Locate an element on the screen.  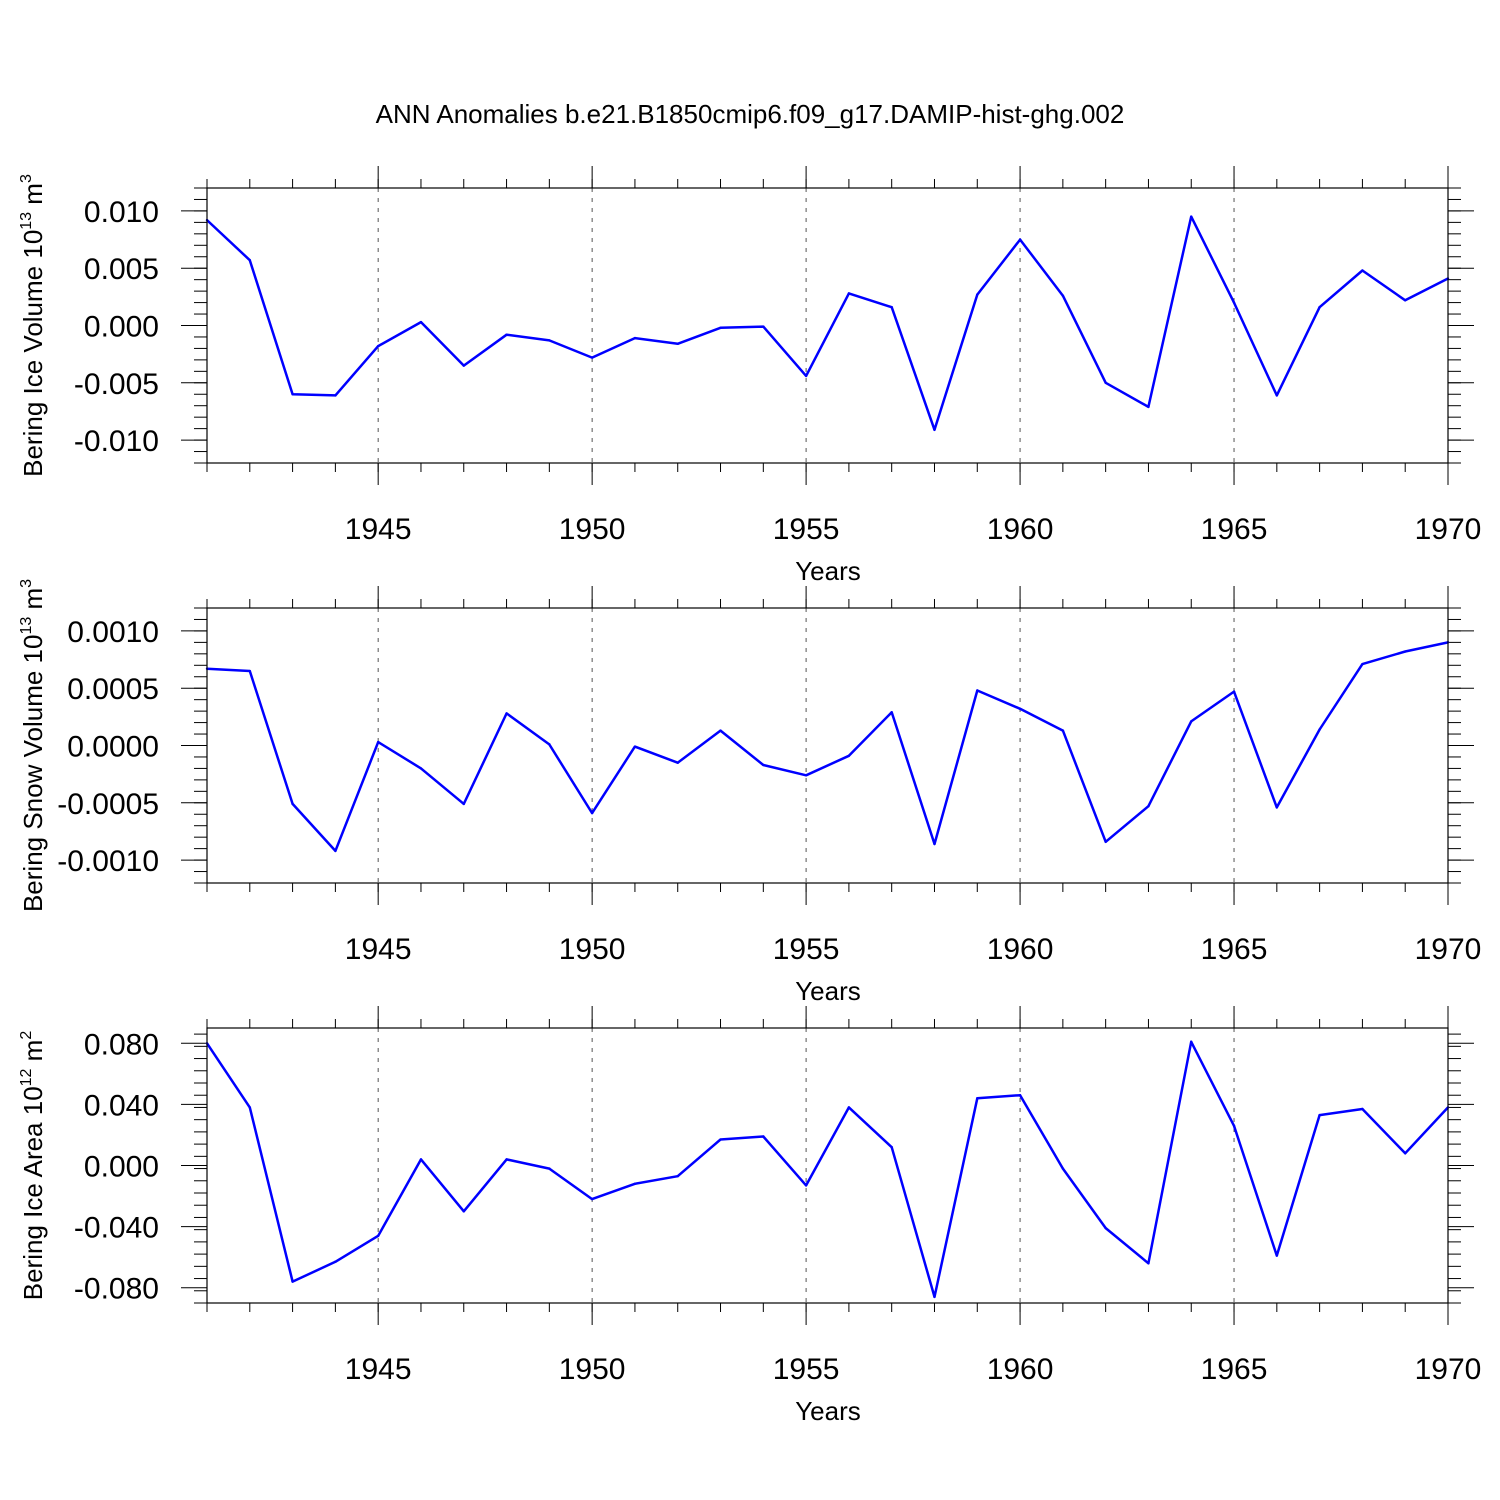
y-tick-label: 0.0005 is located at coordinates (113, 689).